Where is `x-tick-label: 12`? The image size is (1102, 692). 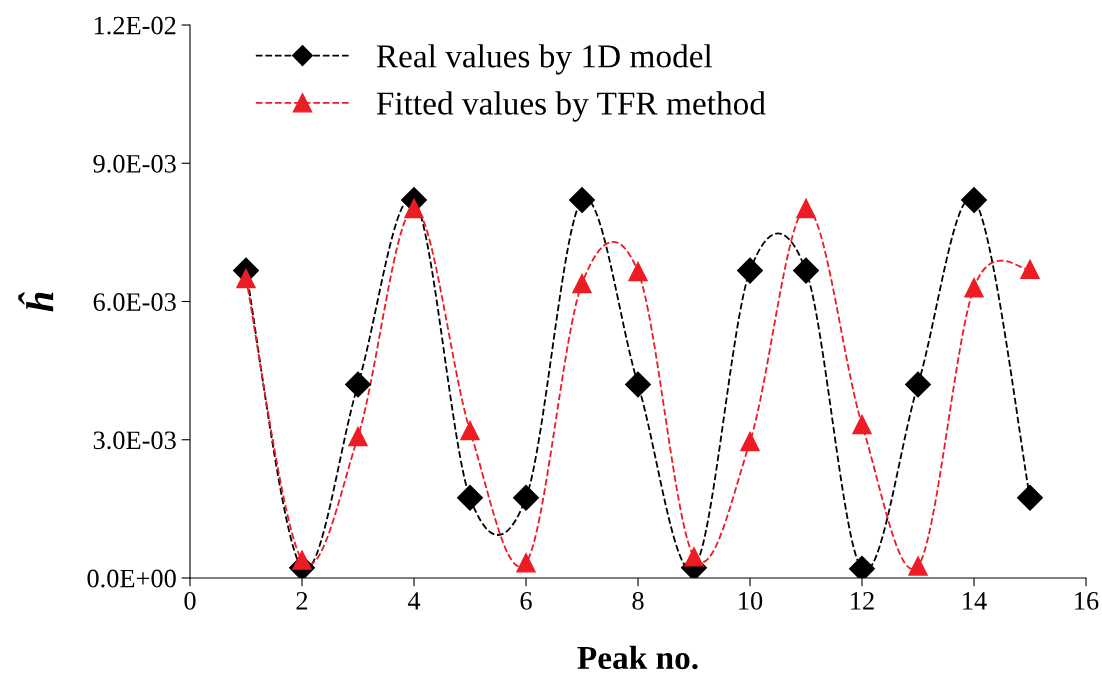
x-tick-label: 12 is located at coordinates (862, 601).